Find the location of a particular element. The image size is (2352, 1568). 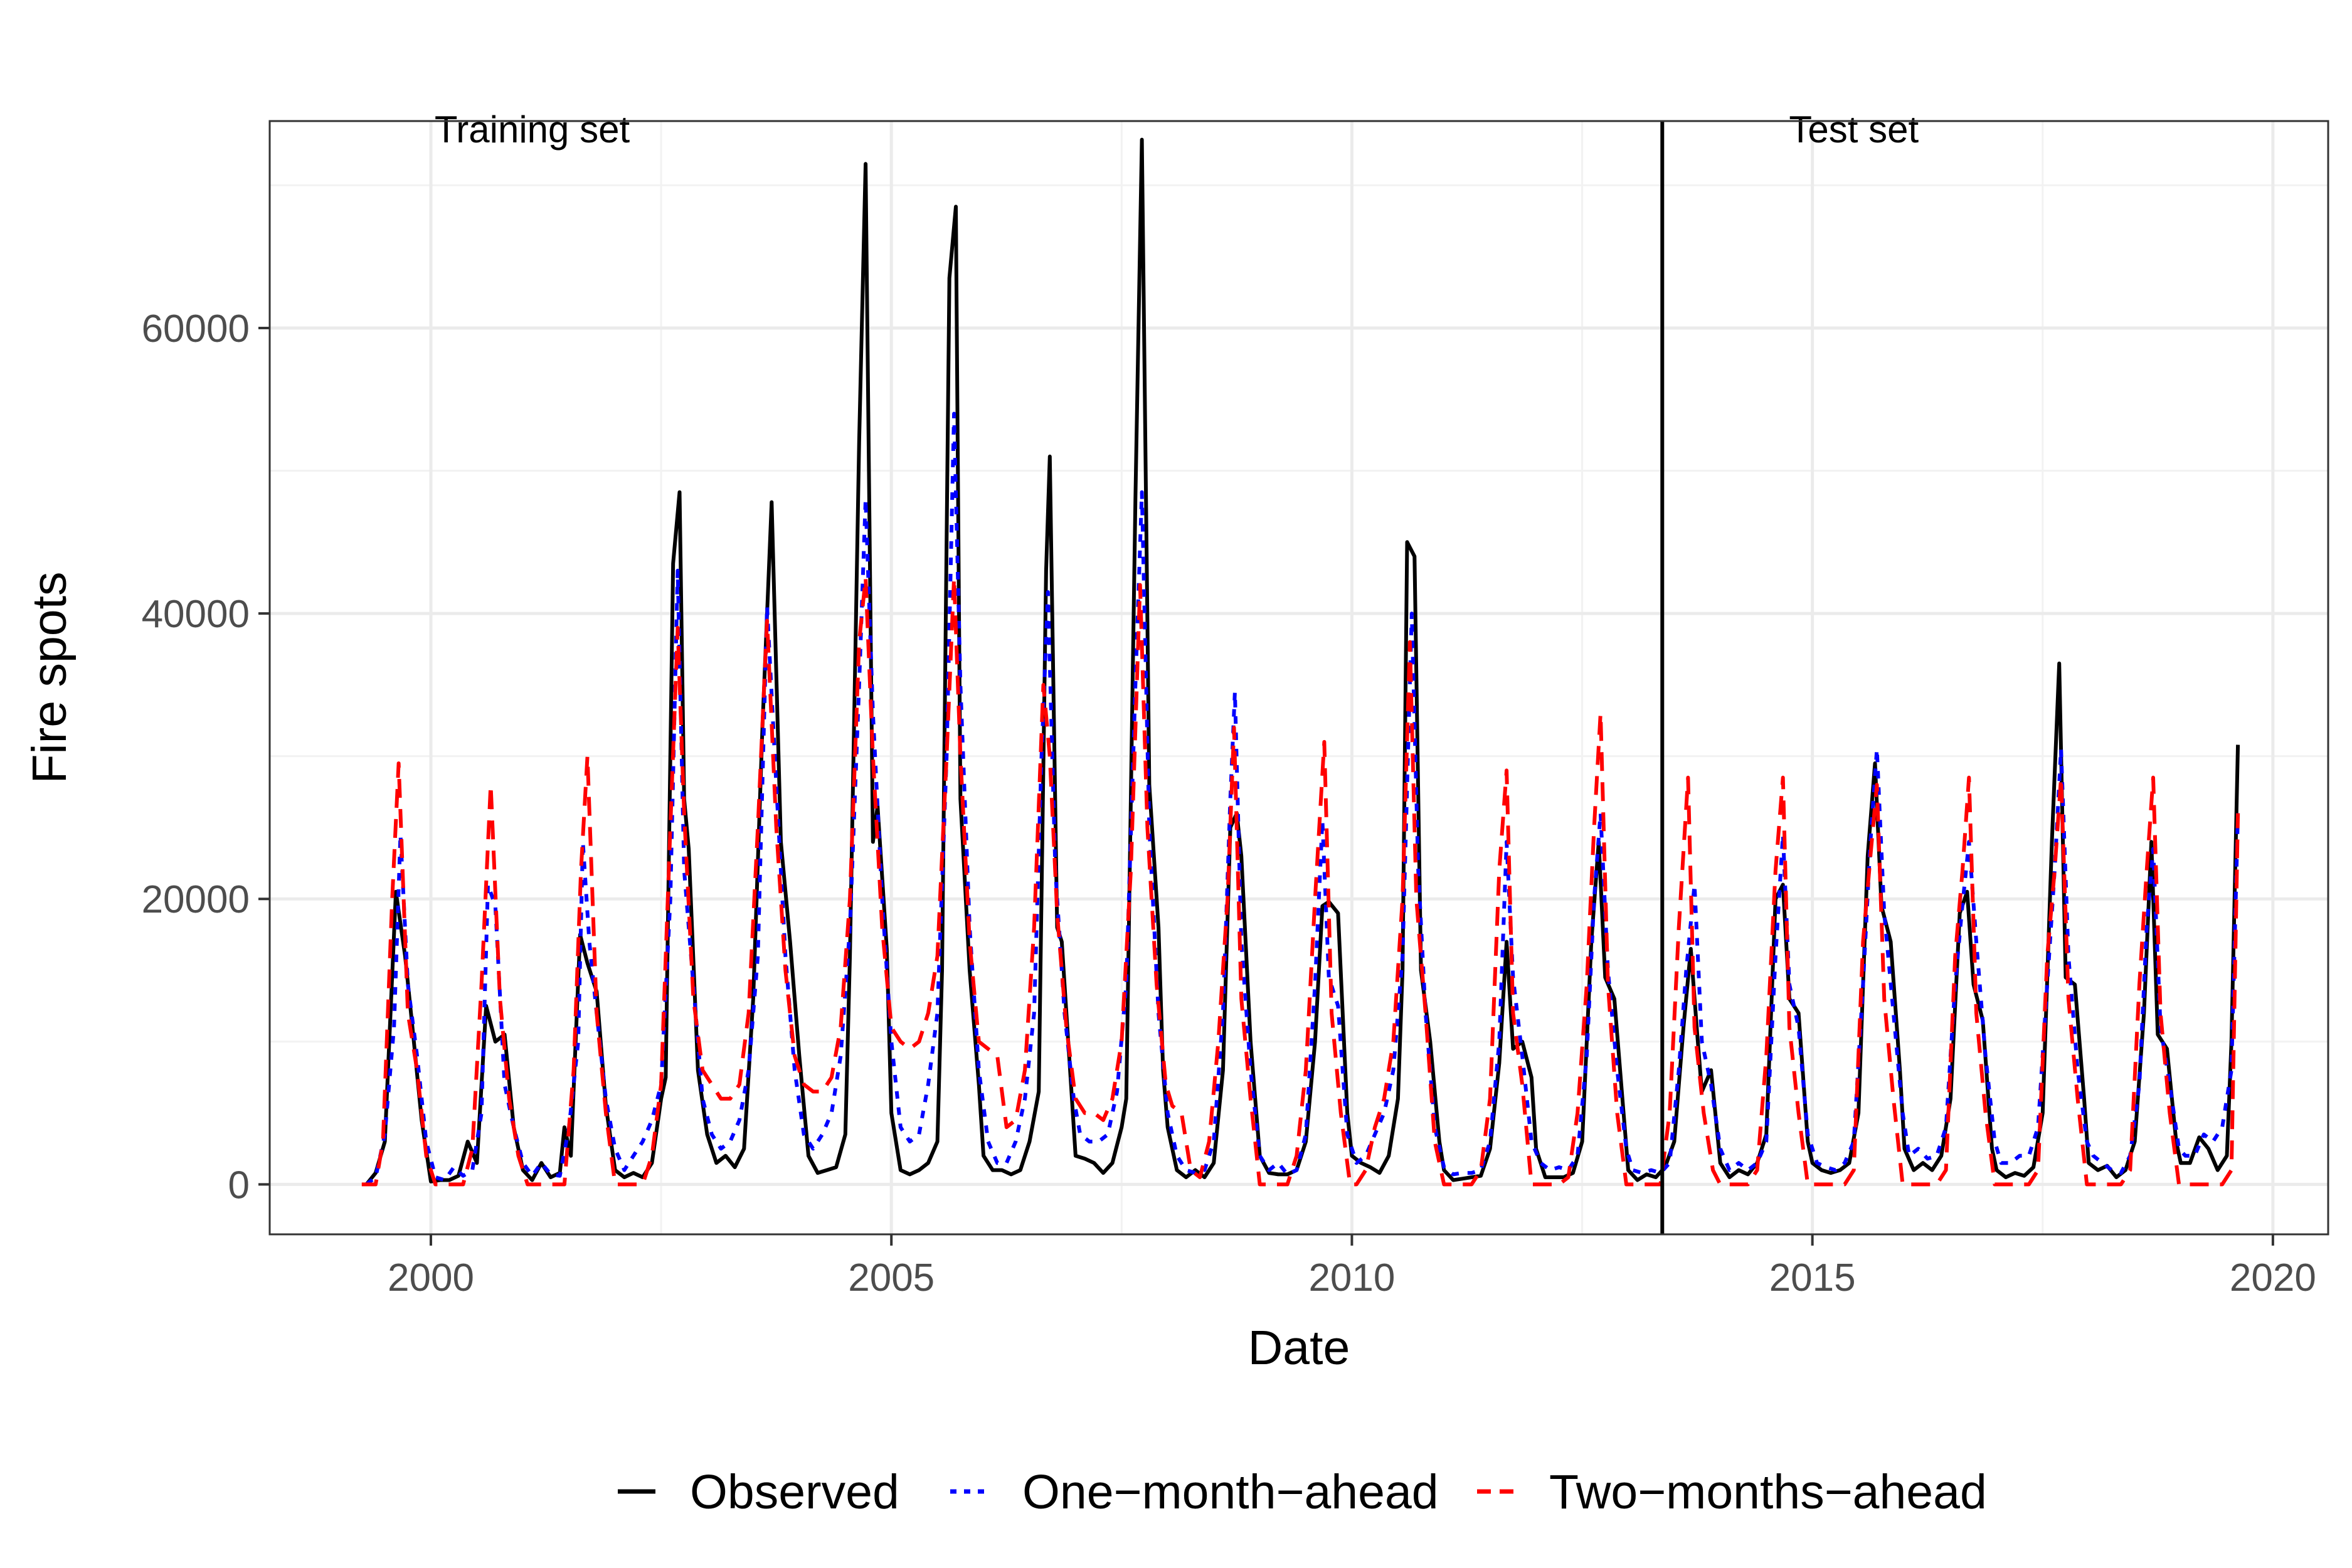

y-tick-label: 0 is located at coordinates (239, 1185).